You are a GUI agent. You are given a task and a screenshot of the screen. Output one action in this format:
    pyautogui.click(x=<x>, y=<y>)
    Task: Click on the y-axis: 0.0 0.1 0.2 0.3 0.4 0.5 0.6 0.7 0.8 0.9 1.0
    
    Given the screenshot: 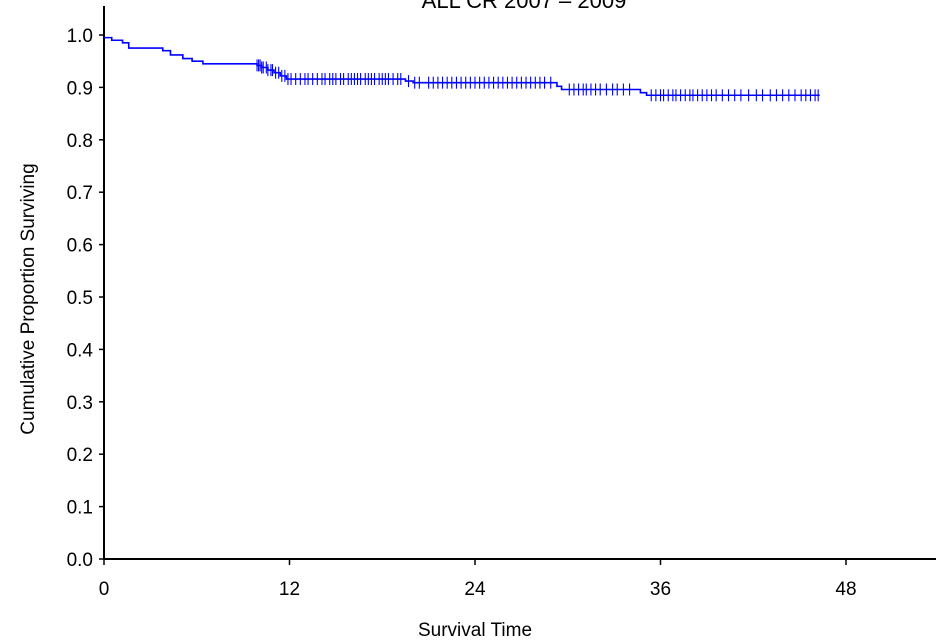 What is the action you would take?
    pyautogui.click(x=86, y=288)
    